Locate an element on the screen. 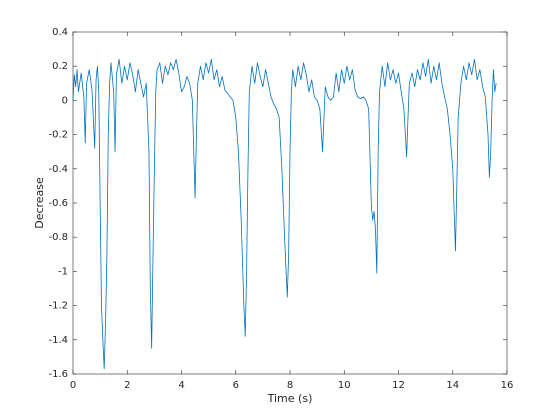 The width and height of the screenshot is (560, 420). x-tick-label: 6 is located at coordinates (236, 385).